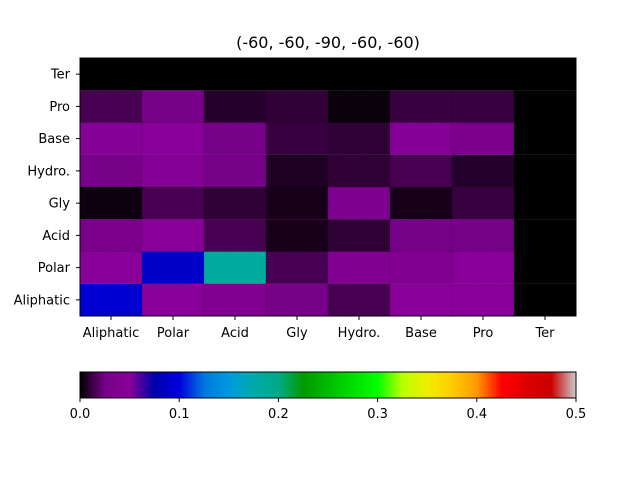  Describe the element at coordinates (377, 414) in the screenshot. I see `colorbar-tick-label: 0.3` at that location.